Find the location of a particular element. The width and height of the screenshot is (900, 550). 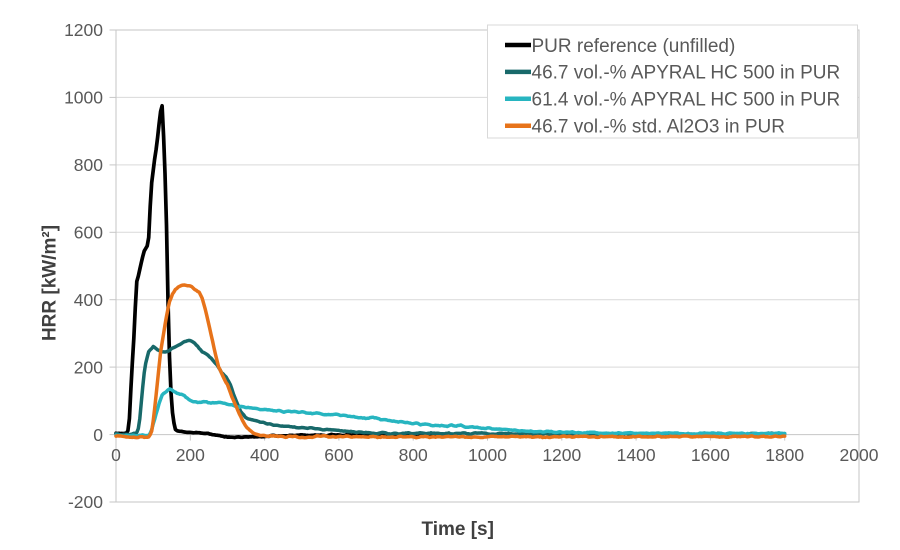

svg-text:46.7 vol.-% APYRAL HC 500 in P: 46.7 vol.-% APYRAL HC 500 in PUR is located at coordinates (686, 73).